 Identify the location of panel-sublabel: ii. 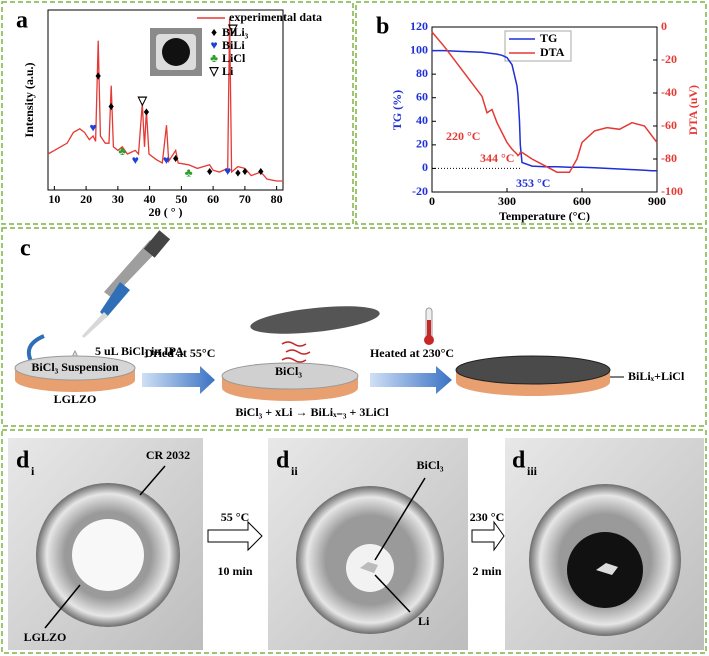
(294, 471).